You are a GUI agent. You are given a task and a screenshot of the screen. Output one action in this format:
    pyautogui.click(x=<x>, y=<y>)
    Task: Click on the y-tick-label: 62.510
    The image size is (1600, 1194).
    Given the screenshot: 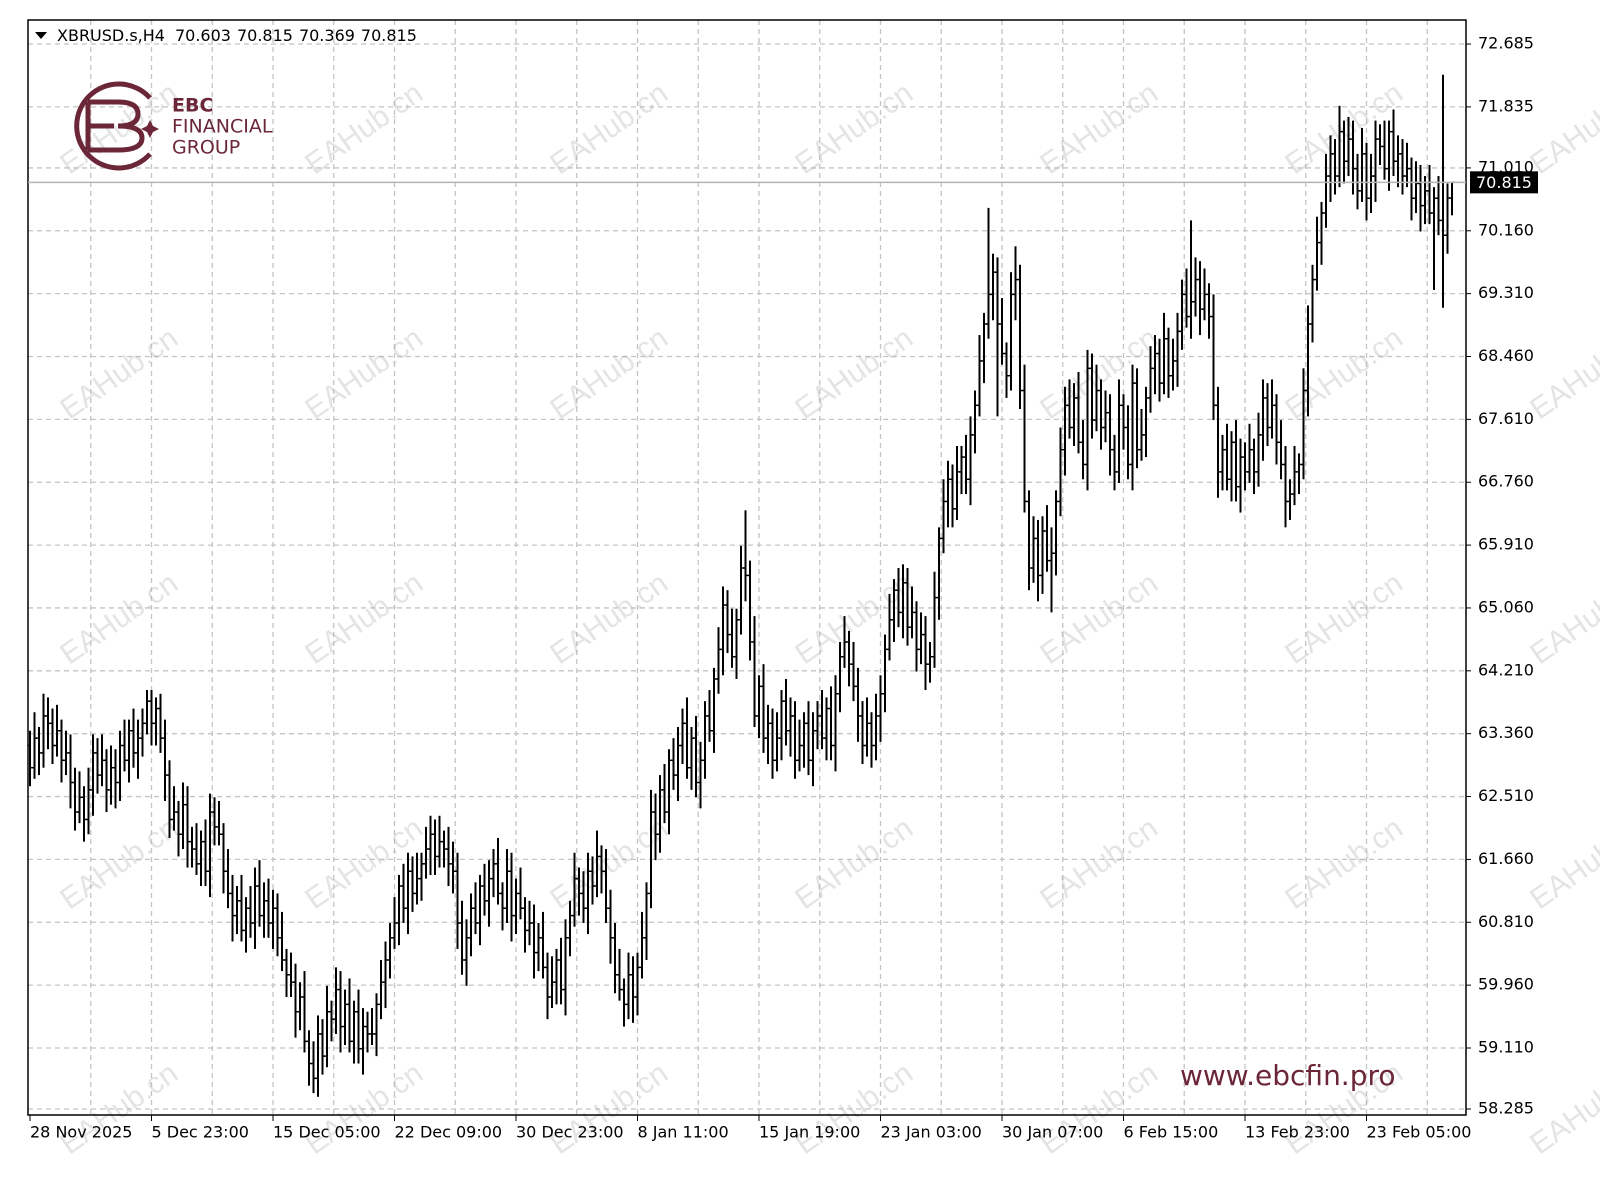 What is the action you would take?
    pyautogui.click(x=1506, y=795)
    